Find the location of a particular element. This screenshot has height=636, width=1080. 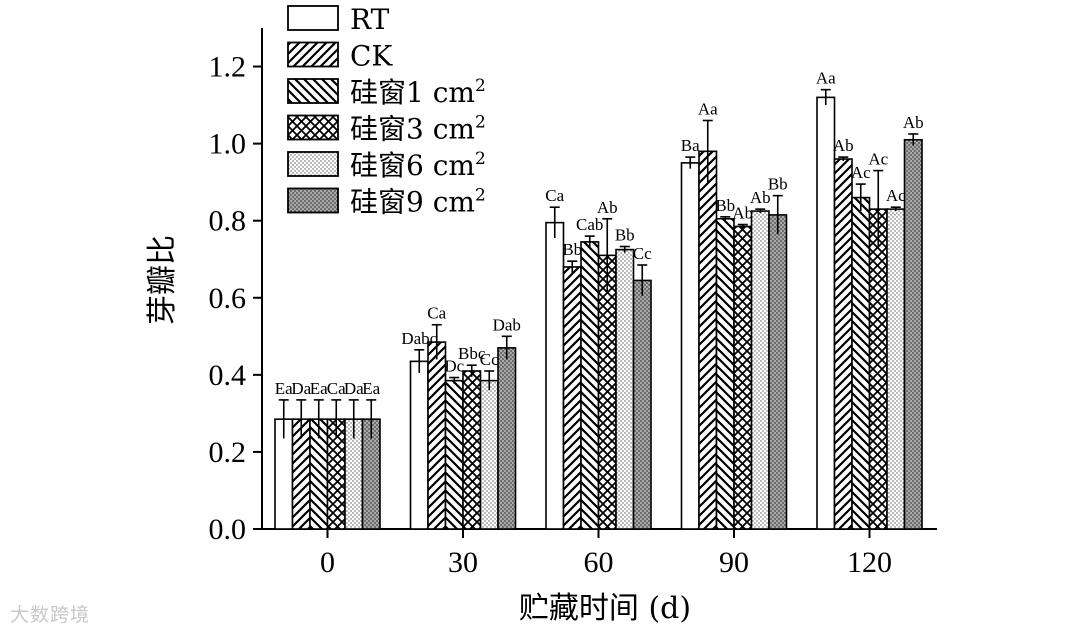

x-tick-label: 60 is located at coordinates (599, 562).